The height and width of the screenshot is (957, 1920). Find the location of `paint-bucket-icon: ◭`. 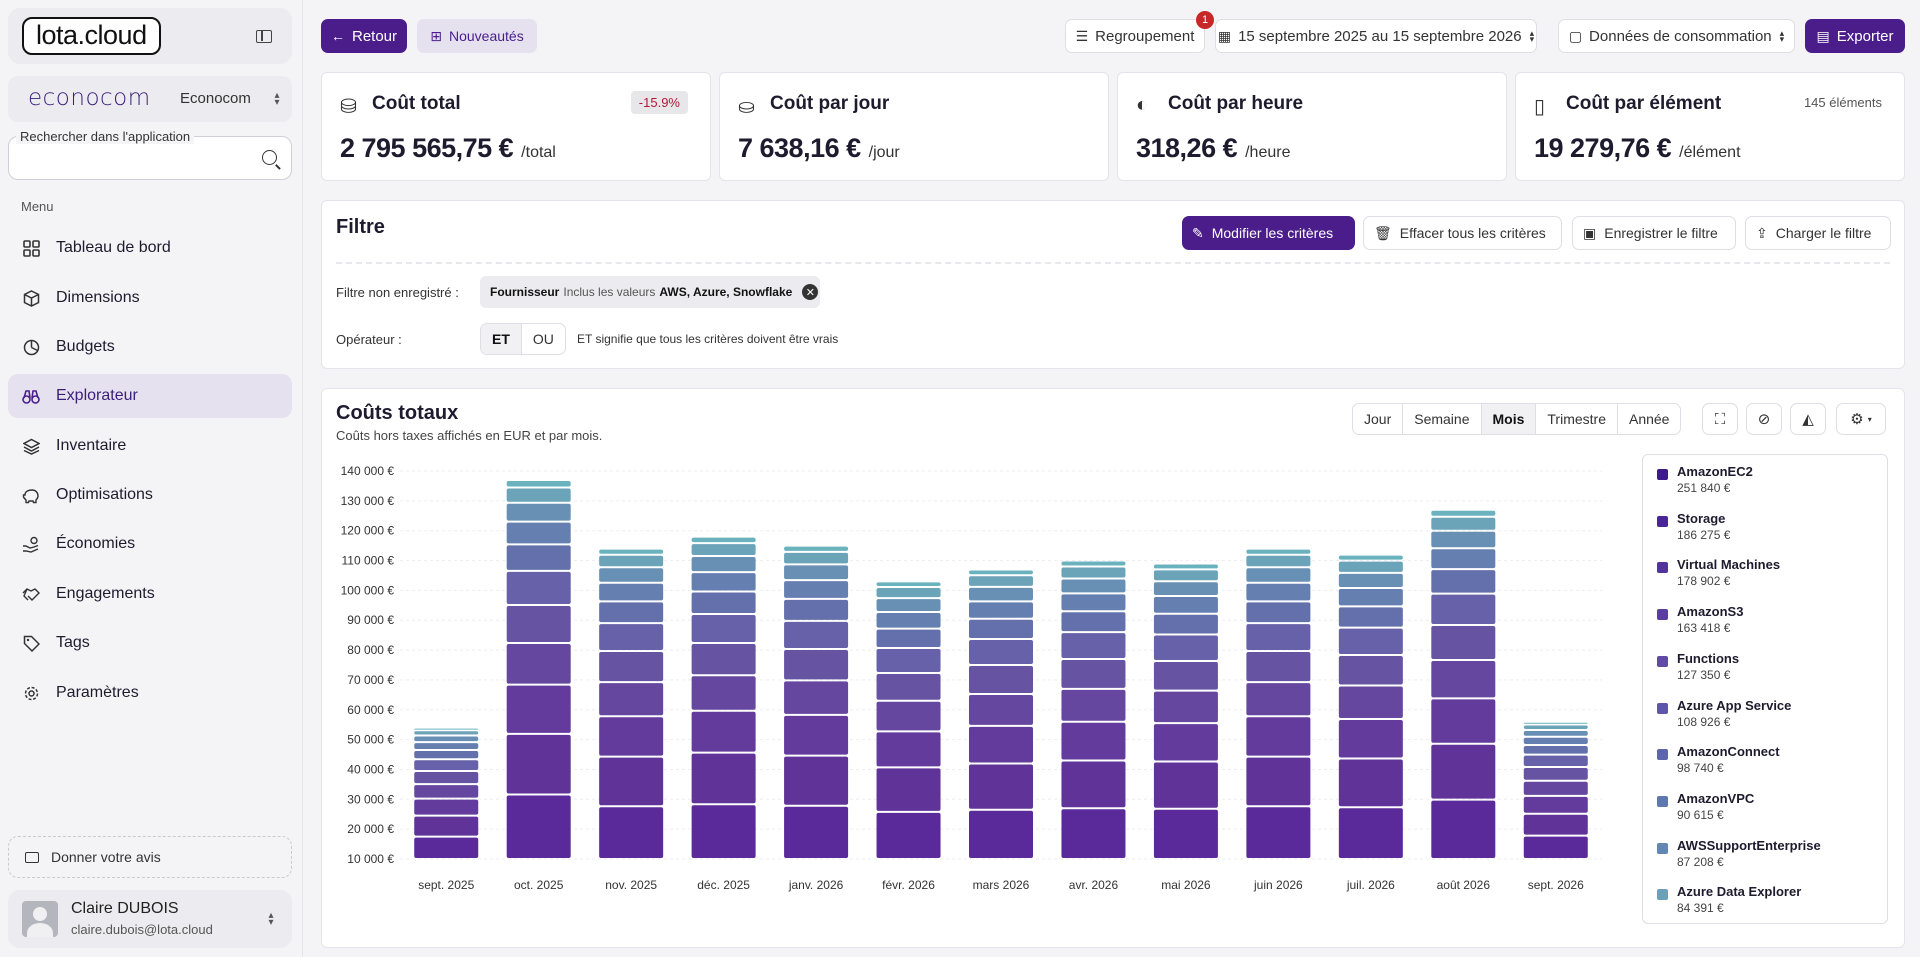

paint-bucket-icon: ◭ is located at coordinates (1808, 419).